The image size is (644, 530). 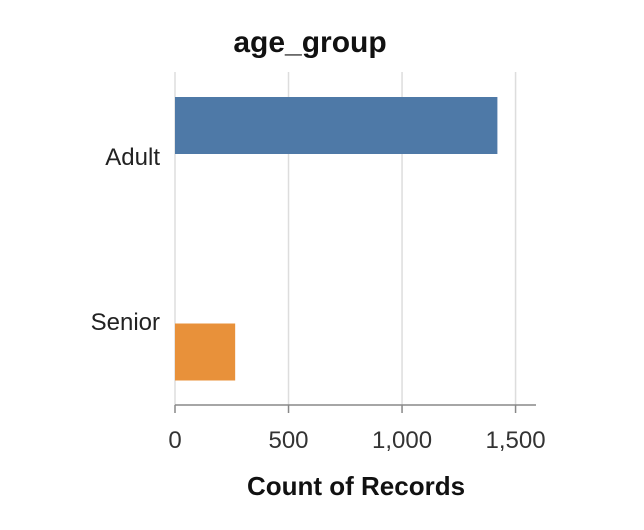 What do you see at coordinates (356, 486) in the screenshot?
I see `x-axis-title: Count of Records` at bounding box center [356, 486].